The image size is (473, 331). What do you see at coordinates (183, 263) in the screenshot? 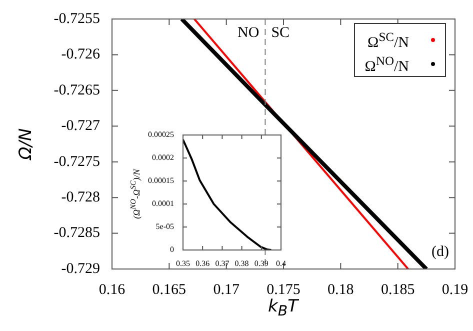
I see `x-tick-label: 0.35` at bounding box center [183, 263].